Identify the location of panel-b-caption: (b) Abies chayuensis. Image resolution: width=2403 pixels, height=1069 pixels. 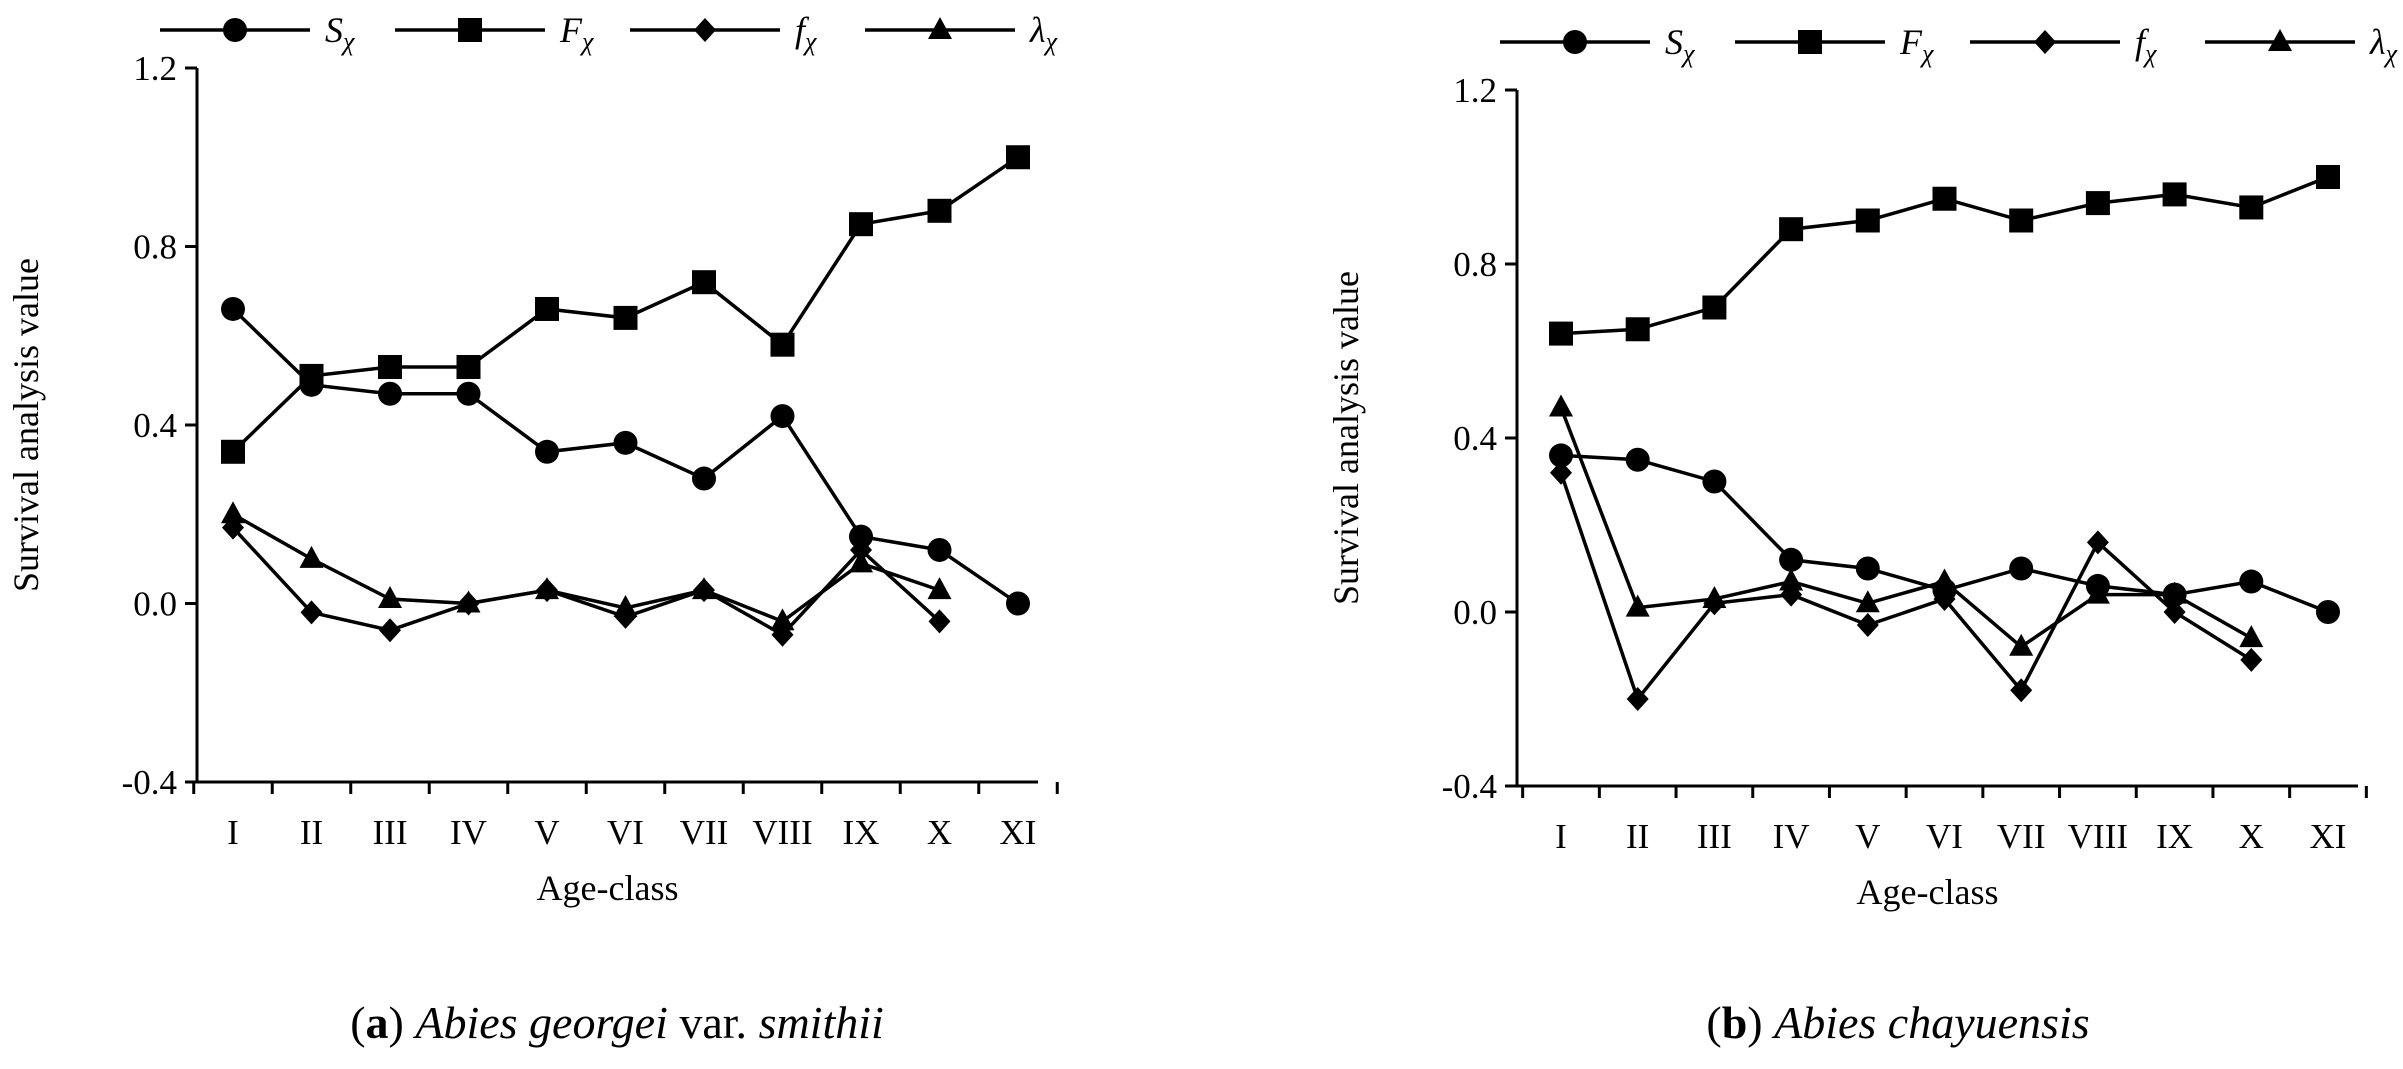
(1897, 1022).